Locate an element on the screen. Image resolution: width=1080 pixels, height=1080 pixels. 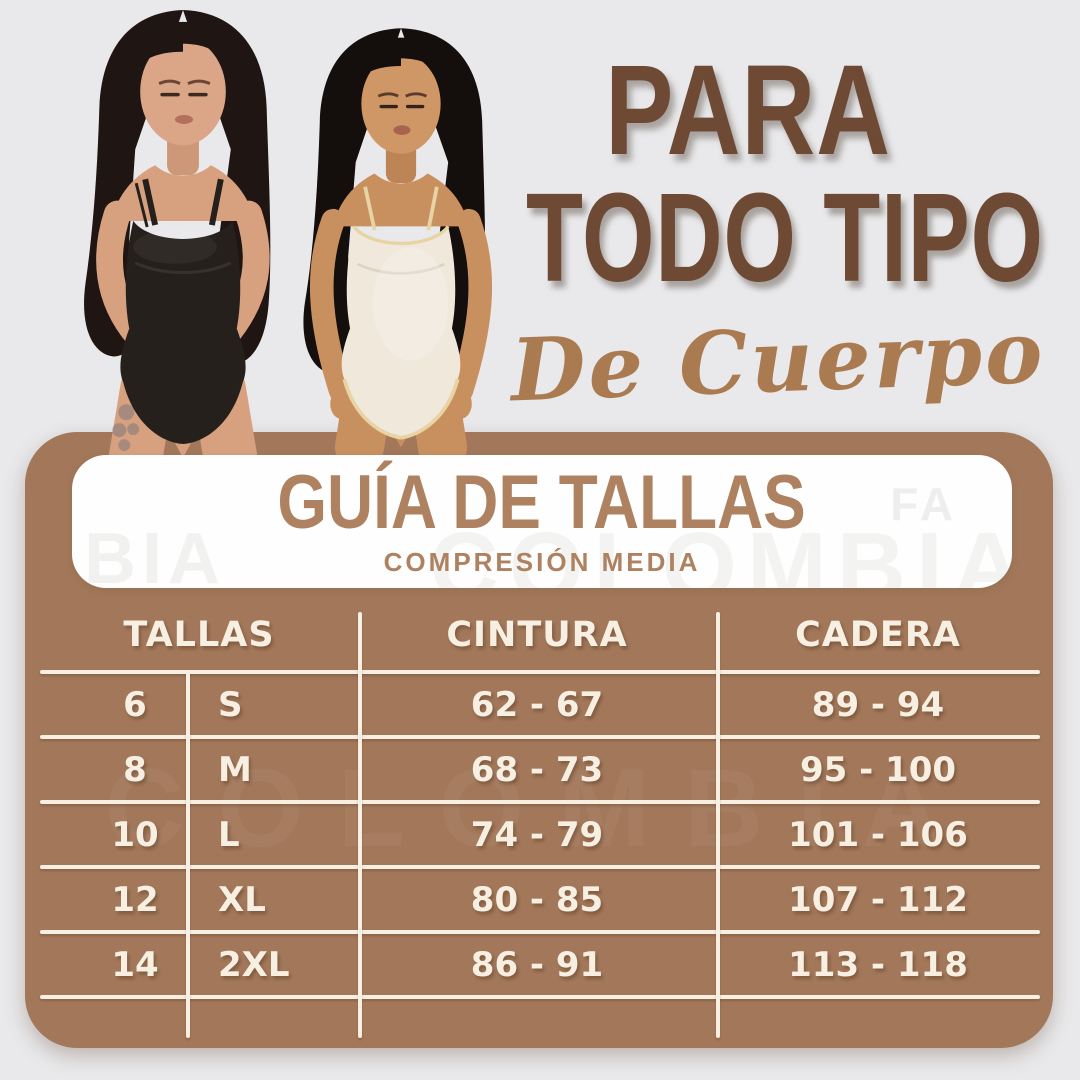
column-header-cintura: CINTURA is located at coordinates (537, 635).